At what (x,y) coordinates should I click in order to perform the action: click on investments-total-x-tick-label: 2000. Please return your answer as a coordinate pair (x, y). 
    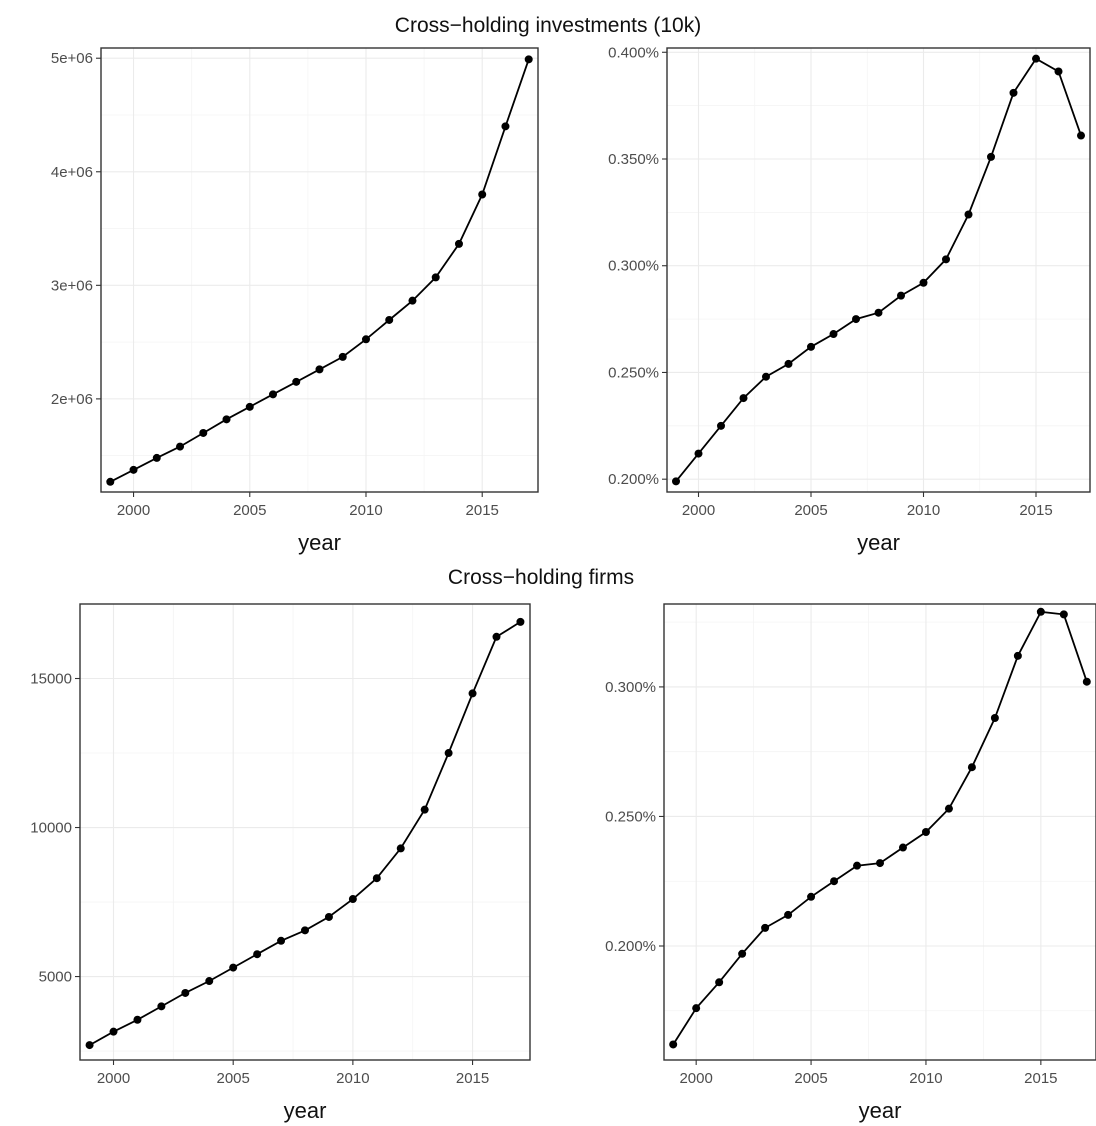
    Looking at the image, I should click on (133, 510).